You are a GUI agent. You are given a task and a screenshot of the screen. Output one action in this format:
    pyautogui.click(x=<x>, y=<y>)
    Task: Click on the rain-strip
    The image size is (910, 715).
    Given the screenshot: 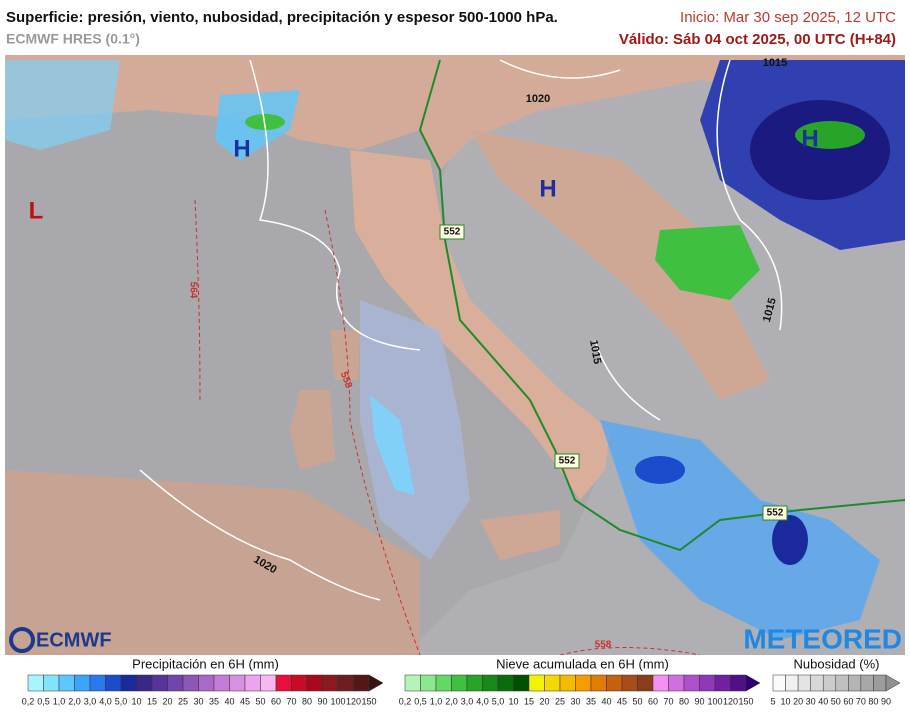 What is the action you would take?
    pyautogui.click(x=392, y=445)
    